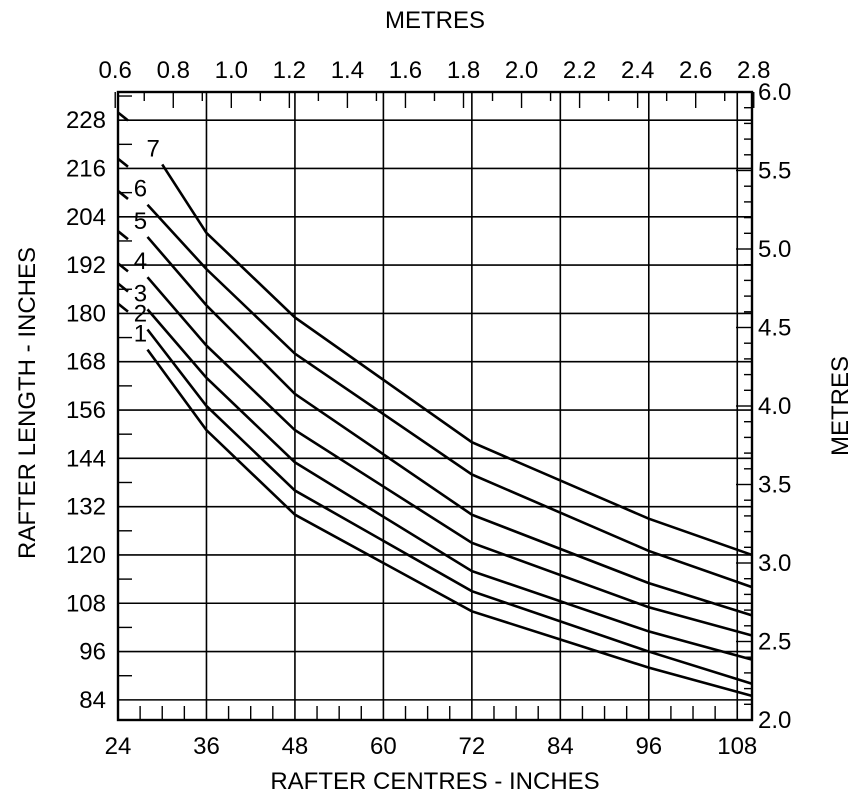 The image size is (865, 799). What do you see at coordinates (92, 700) in the screenshot?
I see `y-tick-label: 84` at bounding box center [92, 700].